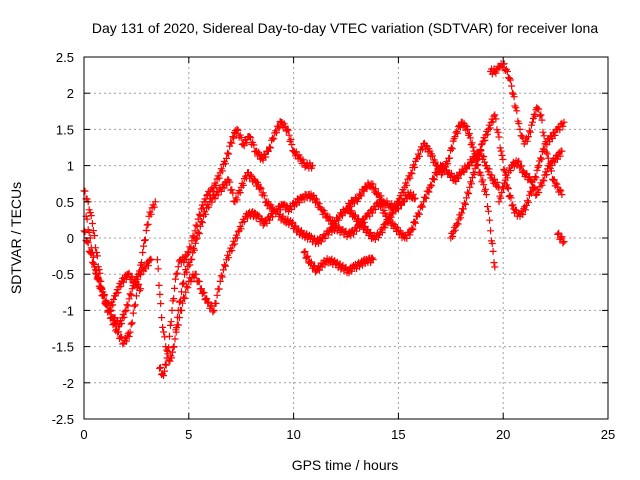 Image resolution: width=640 pixels, height=480 pixels. Describe the element at coordinates (83, 434) in the screenshot. I see `x-tick-label: 0` at that location.